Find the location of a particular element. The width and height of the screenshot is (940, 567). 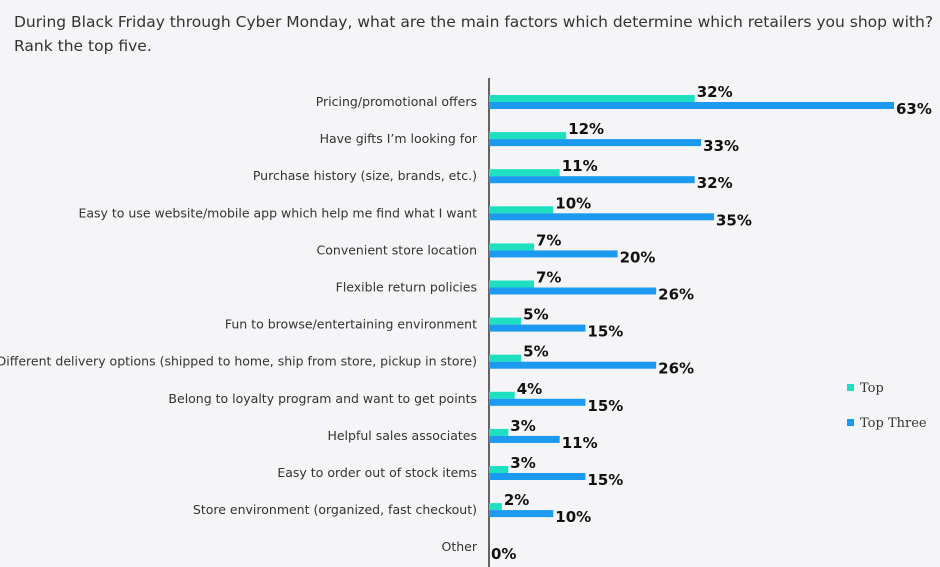

category-label: Pricing/promotional offers is located at coordinates (396, 101).